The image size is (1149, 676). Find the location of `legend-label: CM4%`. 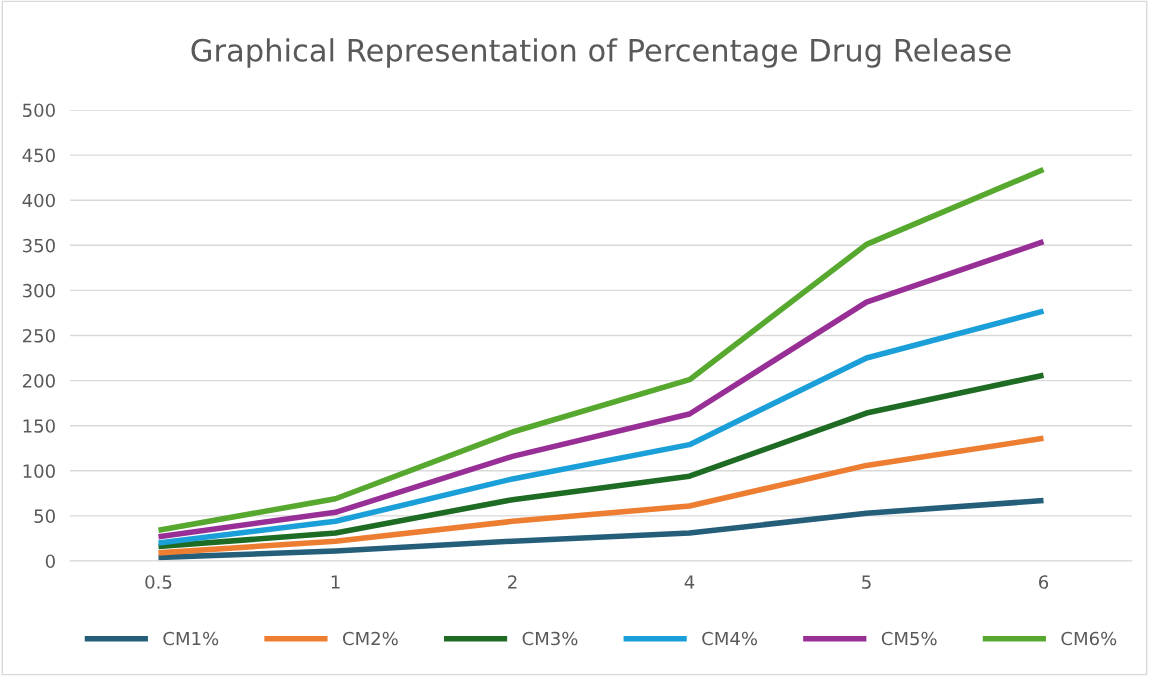

legend-label: CM4% is located at coordinates (730, 638).